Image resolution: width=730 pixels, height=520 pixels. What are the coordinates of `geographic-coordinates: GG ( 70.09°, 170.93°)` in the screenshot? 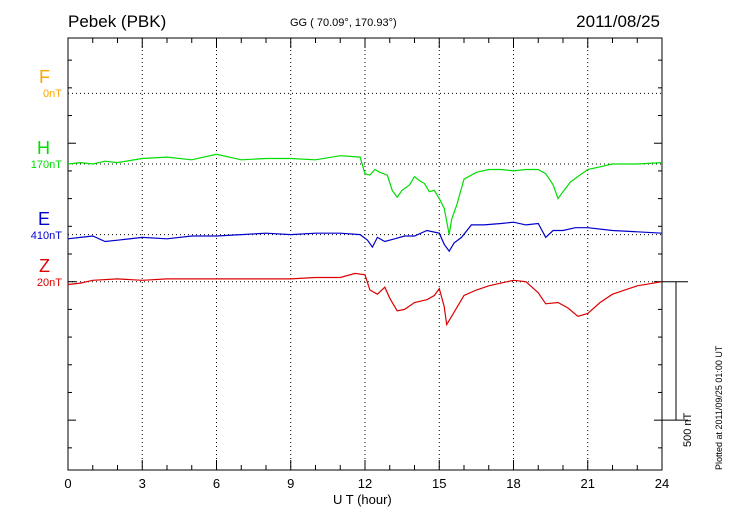 It's located at (343, 23).